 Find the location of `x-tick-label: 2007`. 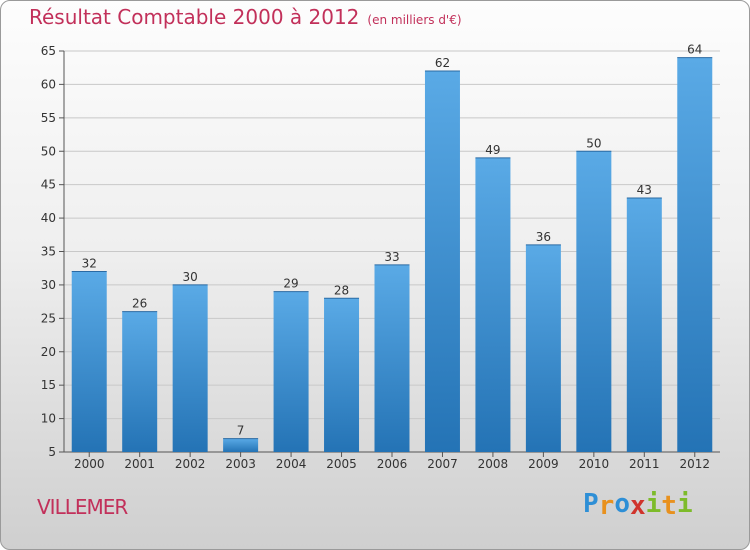

x-tick-label: 2007 is located at coordinates (442, 464).